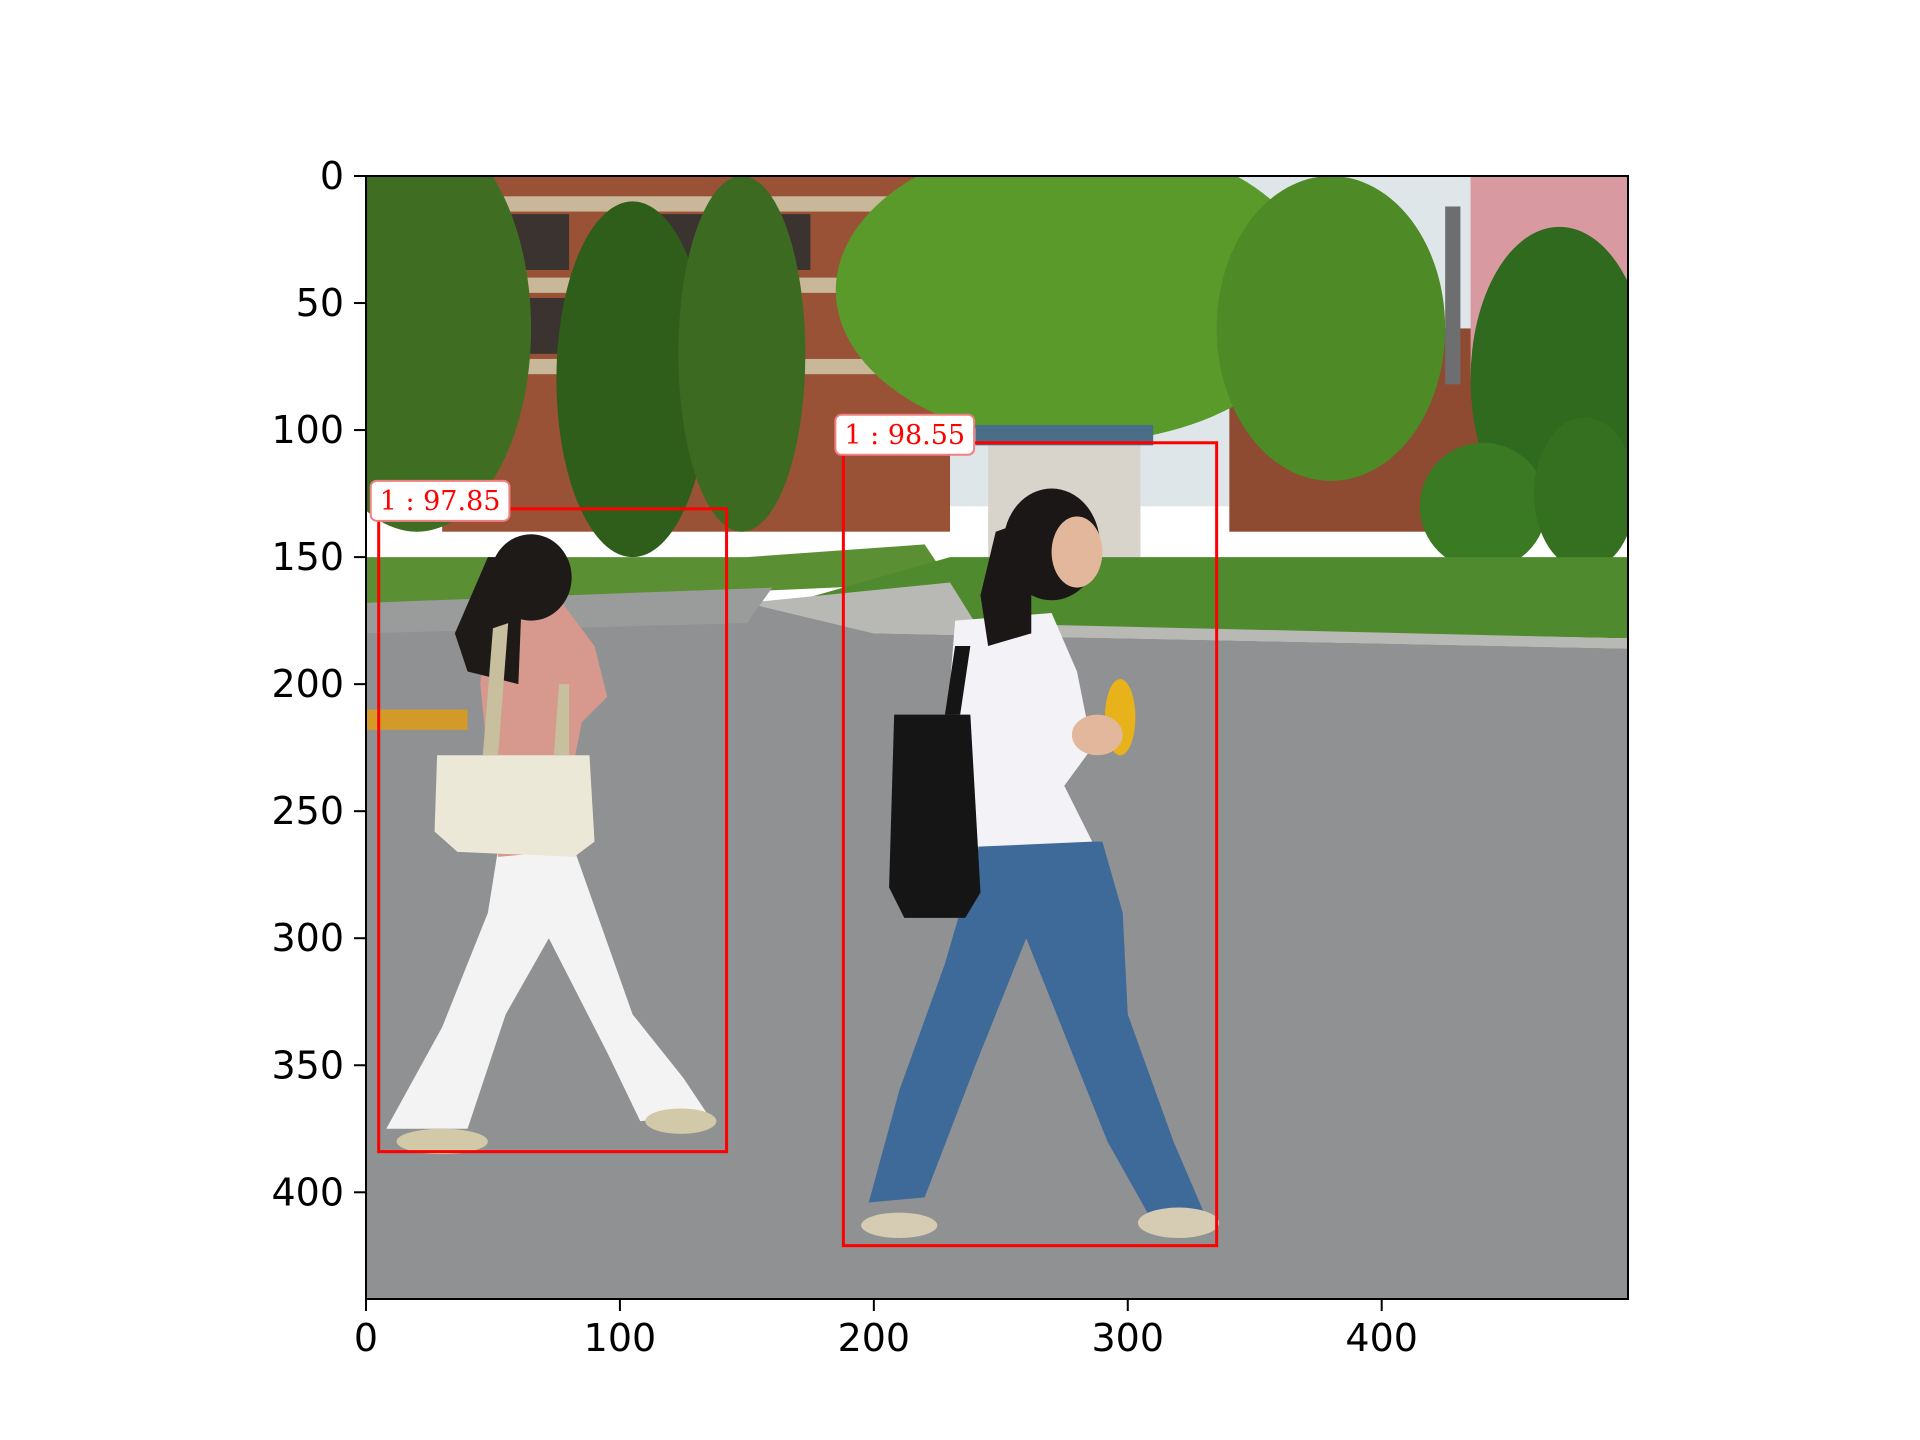 This screenshot has height=1440, width=1920. I want to click on y-tick-label: 400, so click(307, 1192).